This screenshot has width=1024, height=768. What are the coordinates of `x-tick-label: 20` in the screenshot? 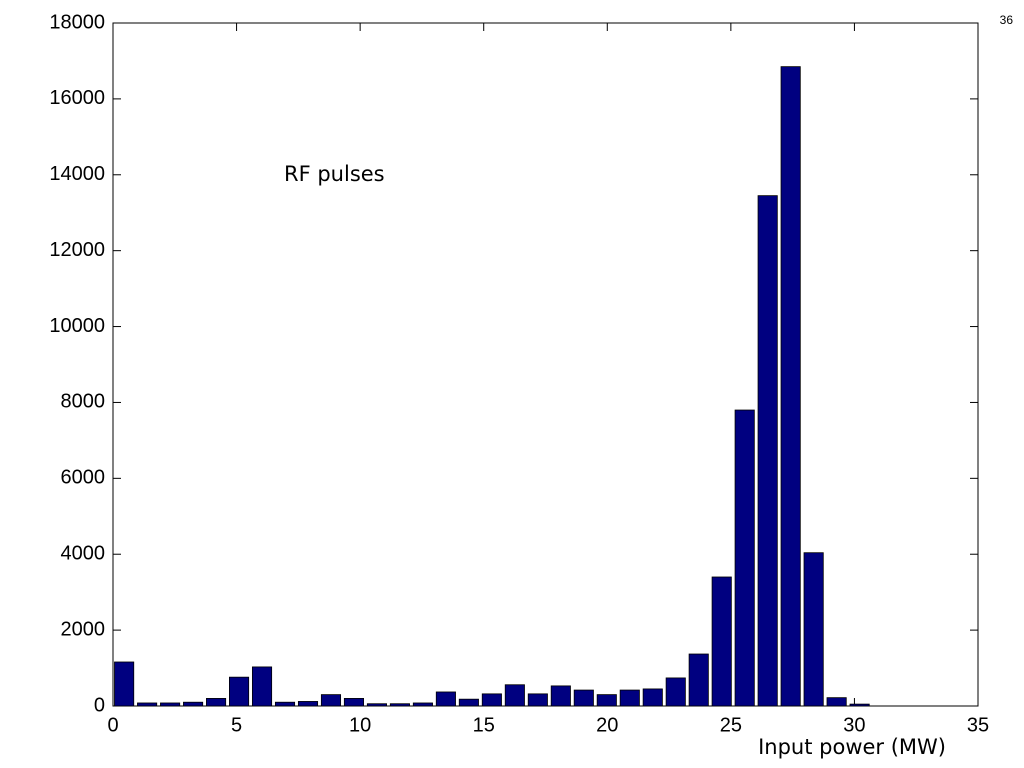 It's located at (607, 725).